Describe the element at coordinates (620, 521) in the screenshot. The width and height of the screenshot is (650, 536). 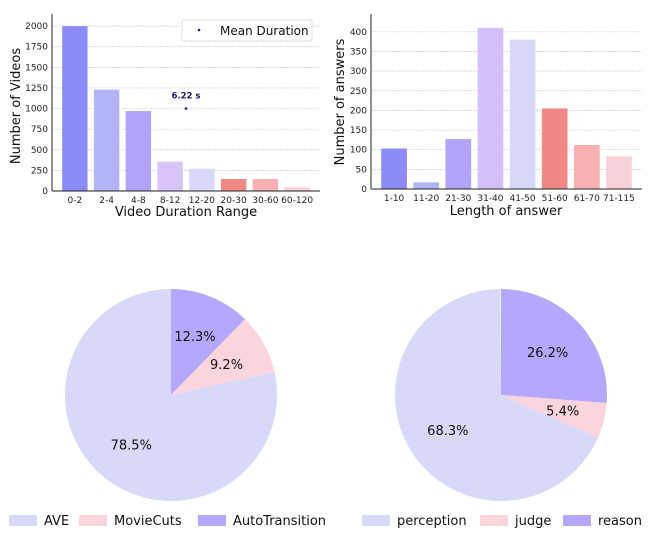
I see `legend-label-reason: reason` at that location.